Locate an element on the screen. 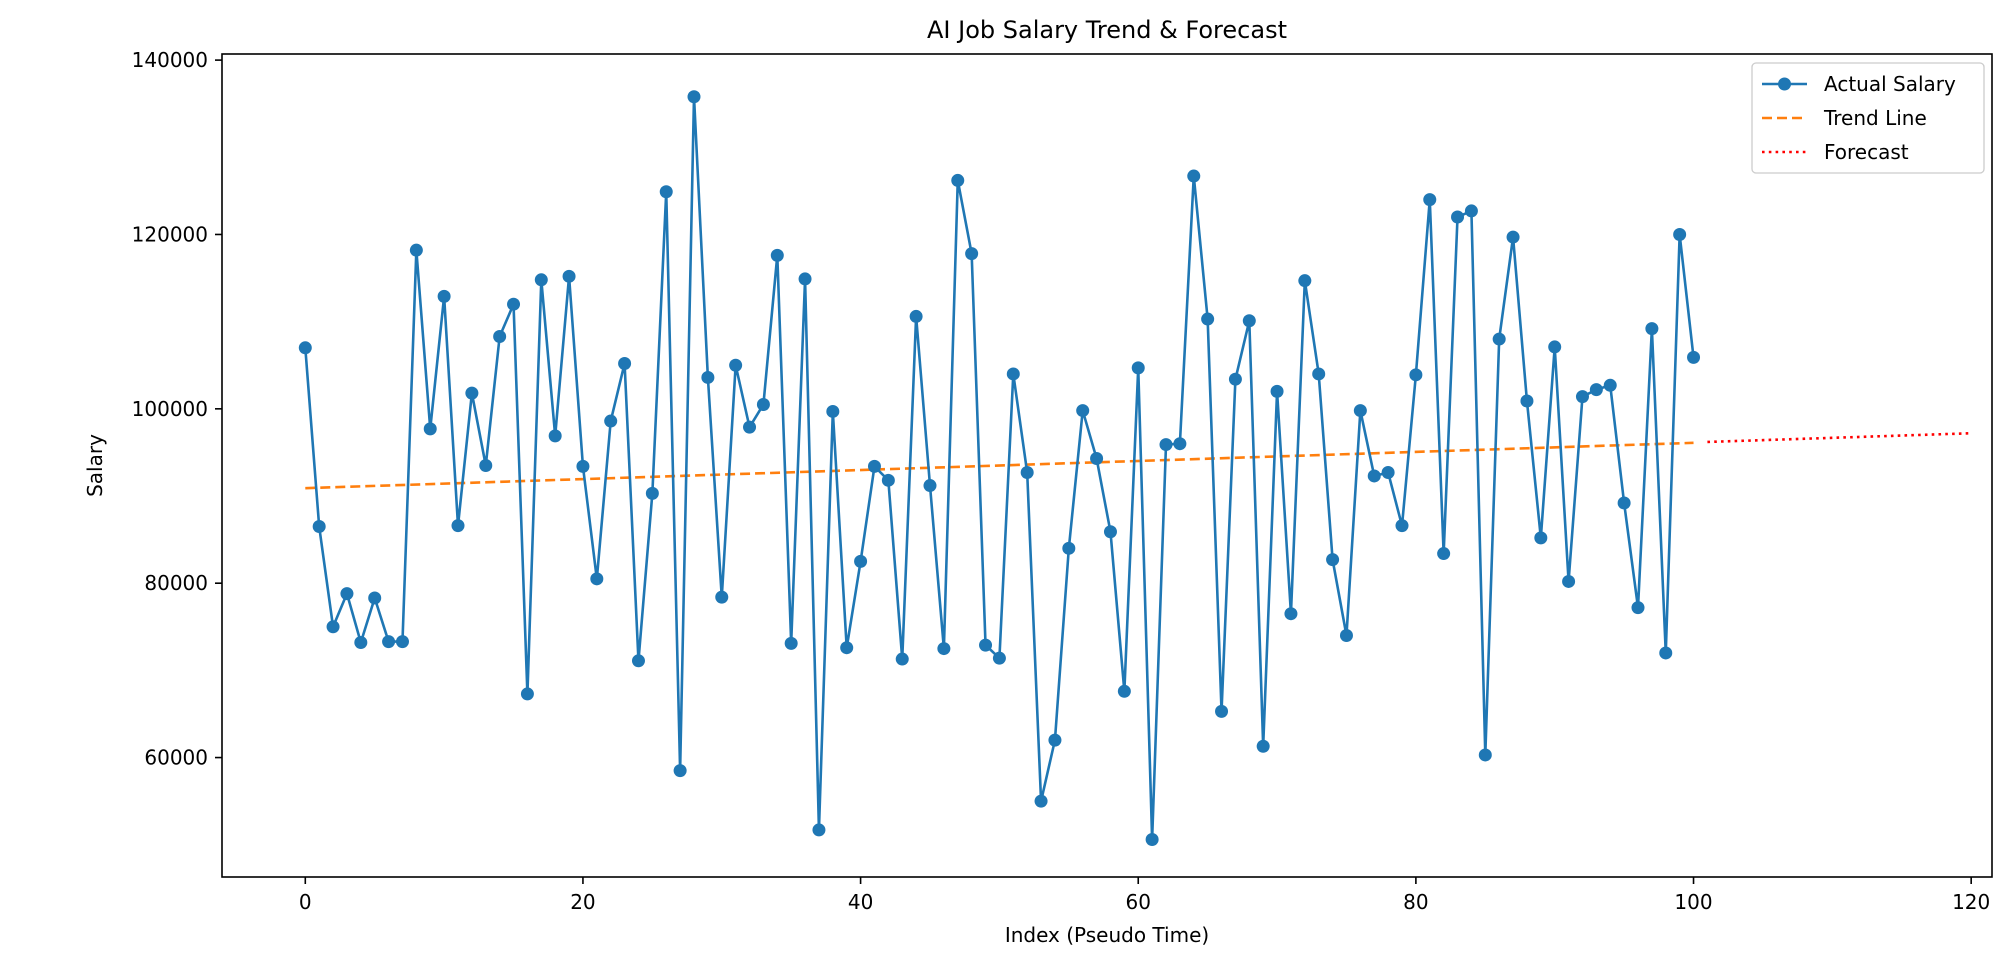 This screenshot has width=2014, height=978. x-tick-label: 40 is located at coordinates (860, 902).